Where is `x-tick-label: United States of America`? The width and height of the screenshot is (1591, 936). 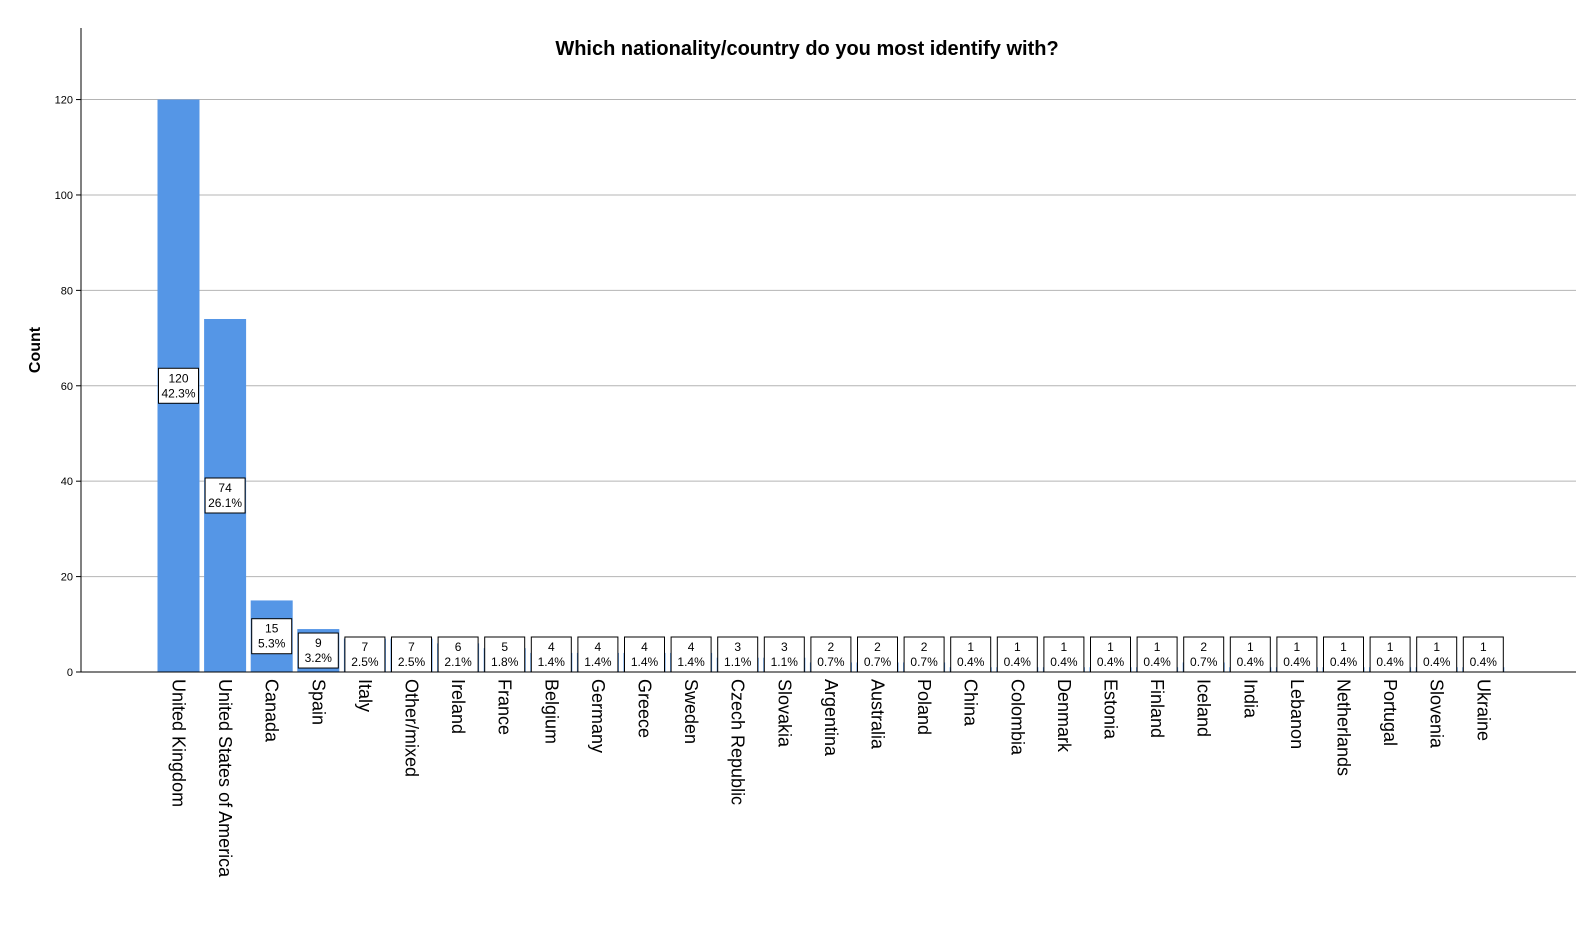
x-tick-label: United States of America is located at coordinates (225, 778).